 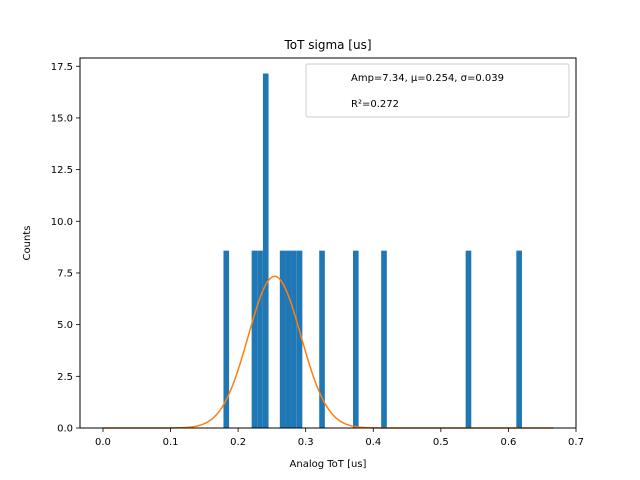 I want to click on y-tick-label-7: 17.5, so click(x=62, y=67).